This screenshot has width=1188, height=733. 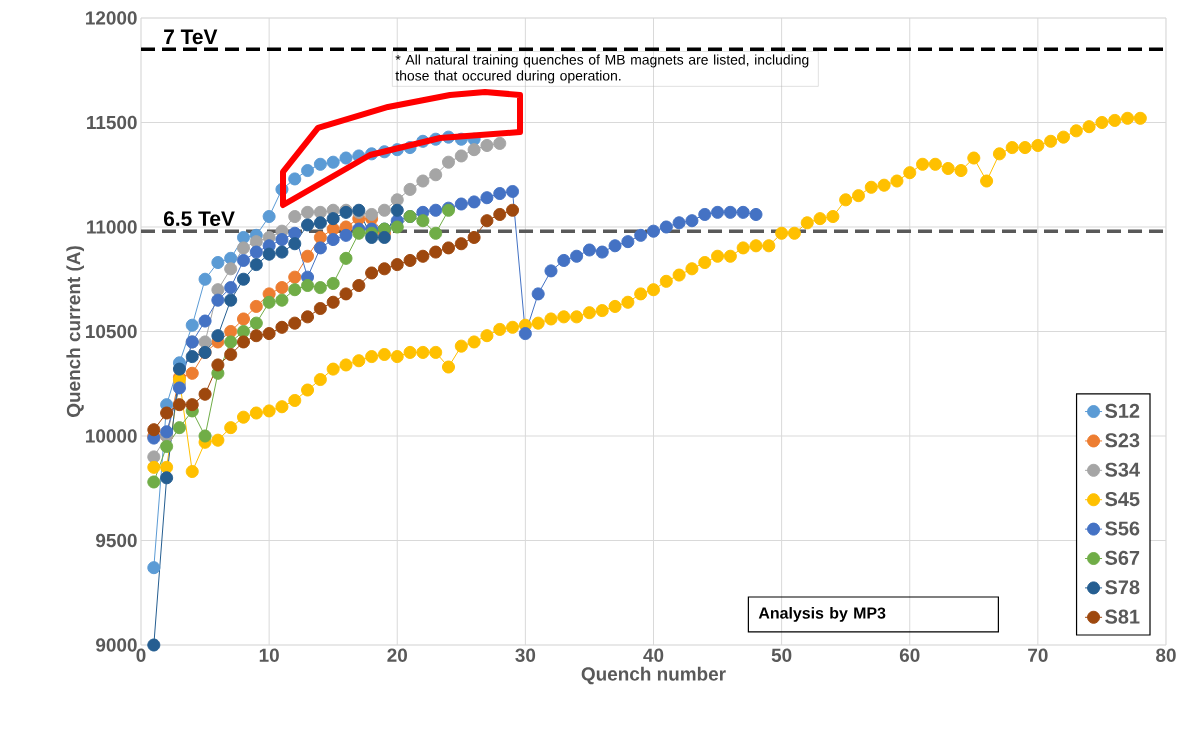 What do you see at coordinates (1166, 655) in the screenshot?
I see `x-tick-label: 80` at bounding box center [1166, 655].